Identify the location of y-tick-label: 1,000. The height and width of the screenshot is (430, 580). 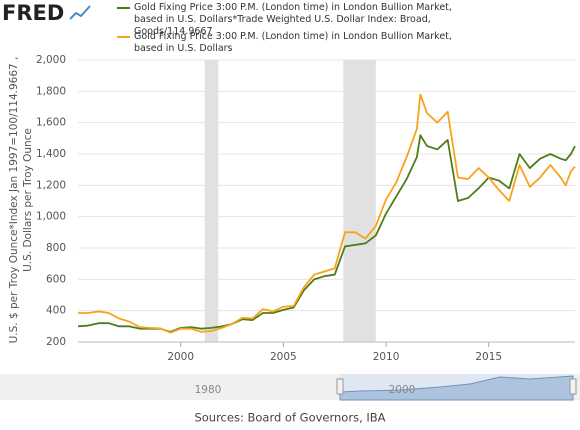
(51, 217).